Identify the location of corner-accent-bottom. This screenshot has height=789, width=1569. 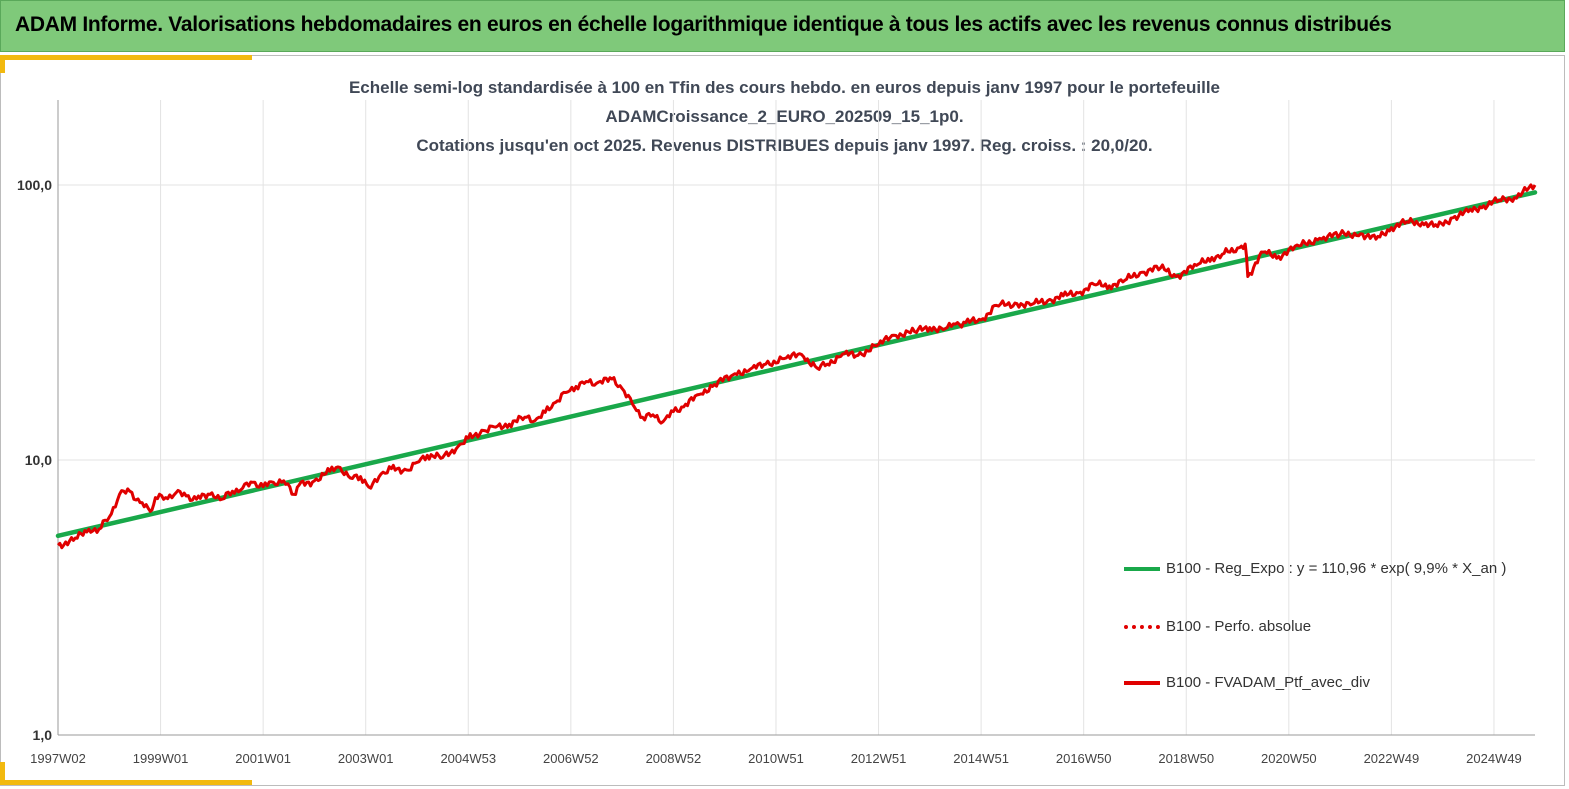
(126, 782).